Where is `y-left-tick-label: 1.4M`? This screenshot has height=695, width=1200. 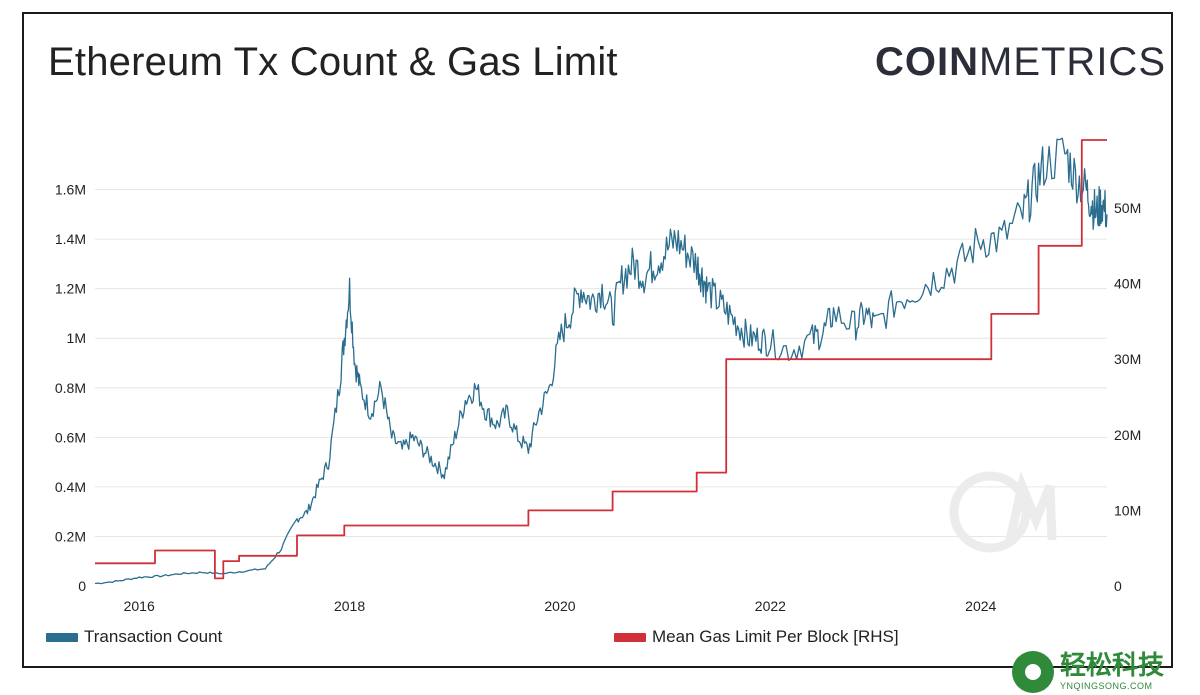 y-left-tick-label: 1.4M is located at coordinates (70, 239).